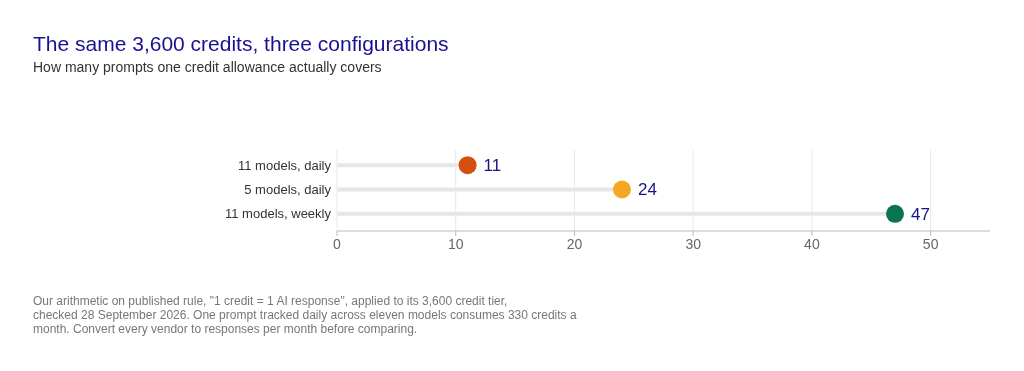 This screenshot has height=371, width=1024. What do you see at coordinates (241, 43) in the screenshot?
I see `chart-title: The same 3,600 credits, three configurations` at bounding box center [241, 43].